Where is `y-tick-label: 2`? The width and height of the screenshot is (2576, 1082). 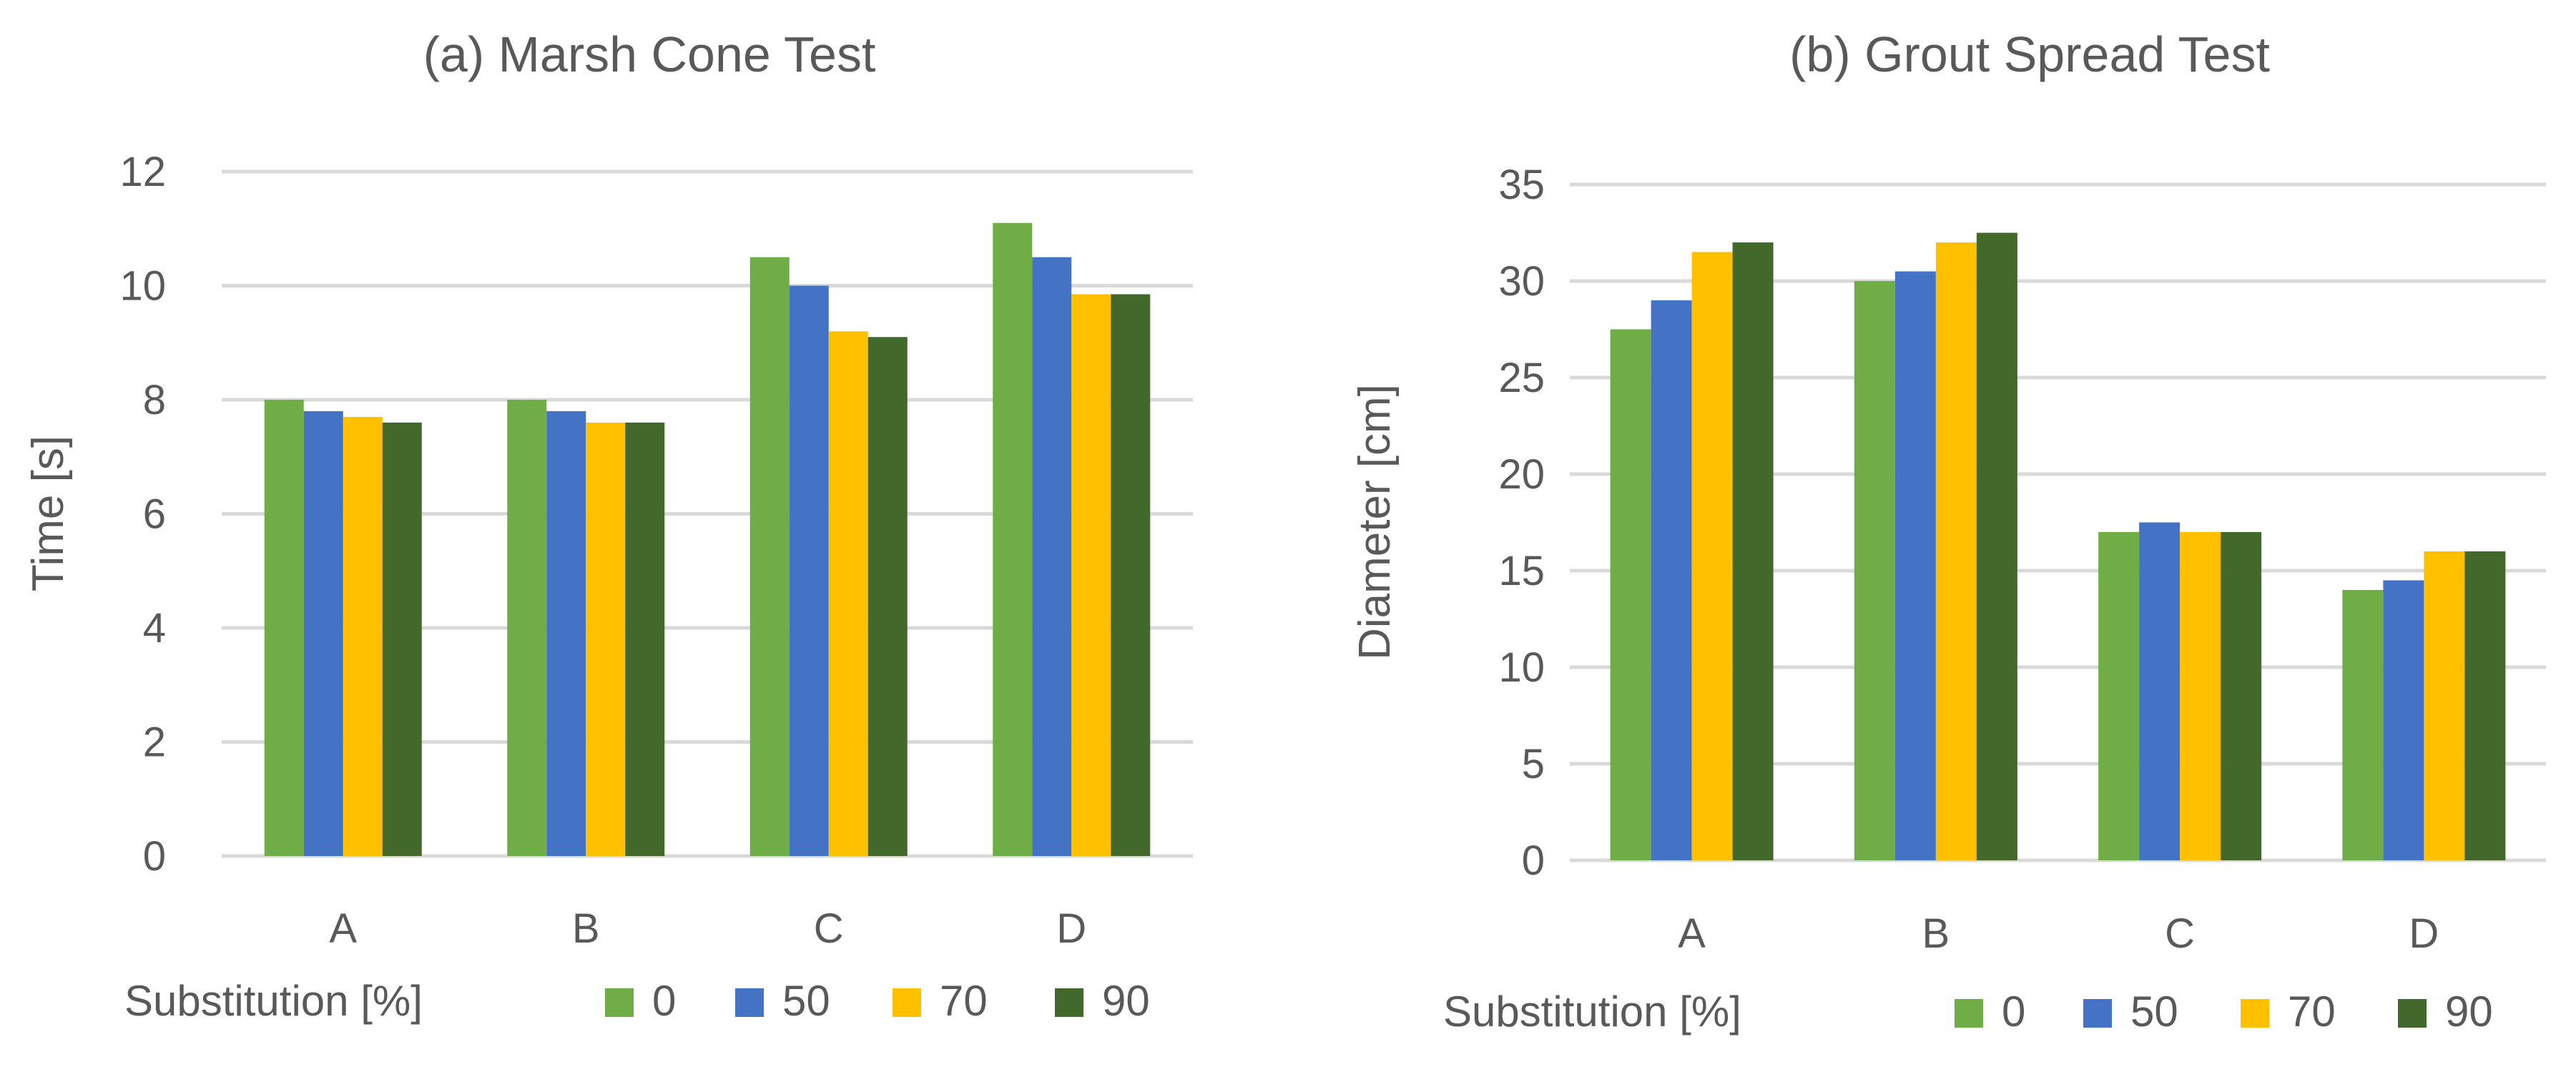 y-tick-label: 2 is located at coordinates (154, 743).